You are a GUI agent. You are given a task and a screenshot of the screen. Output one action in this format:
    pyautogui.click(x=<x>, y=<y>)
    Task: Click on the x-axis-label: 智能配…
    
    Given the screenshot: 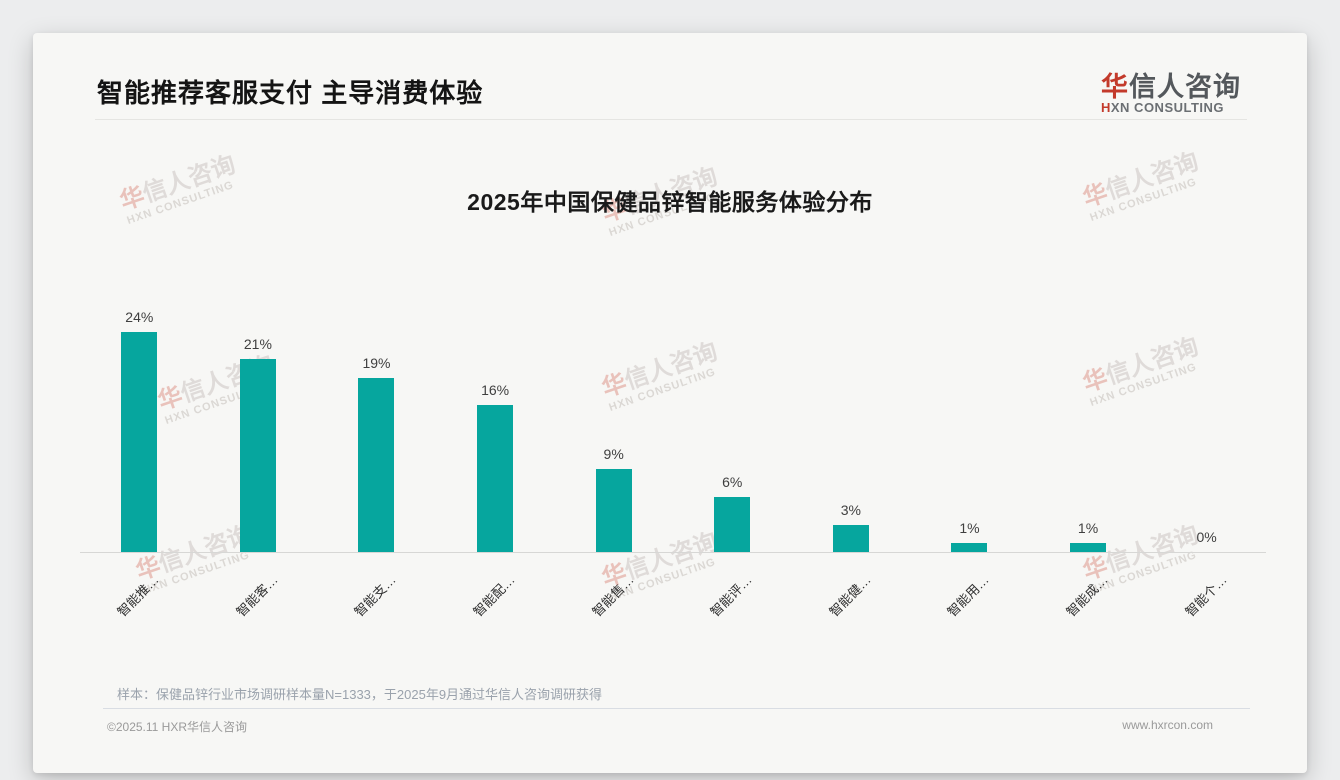 What is the action you would take?
    pyautogui.click(x=494, y=596)
    